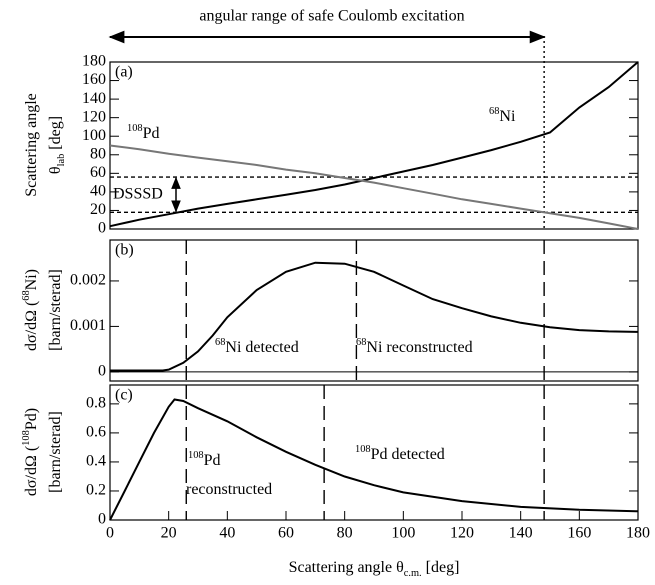 The height and width of the screenshot is (585, 655). I want to click on region-label: 108Pd, so click(204, 459).